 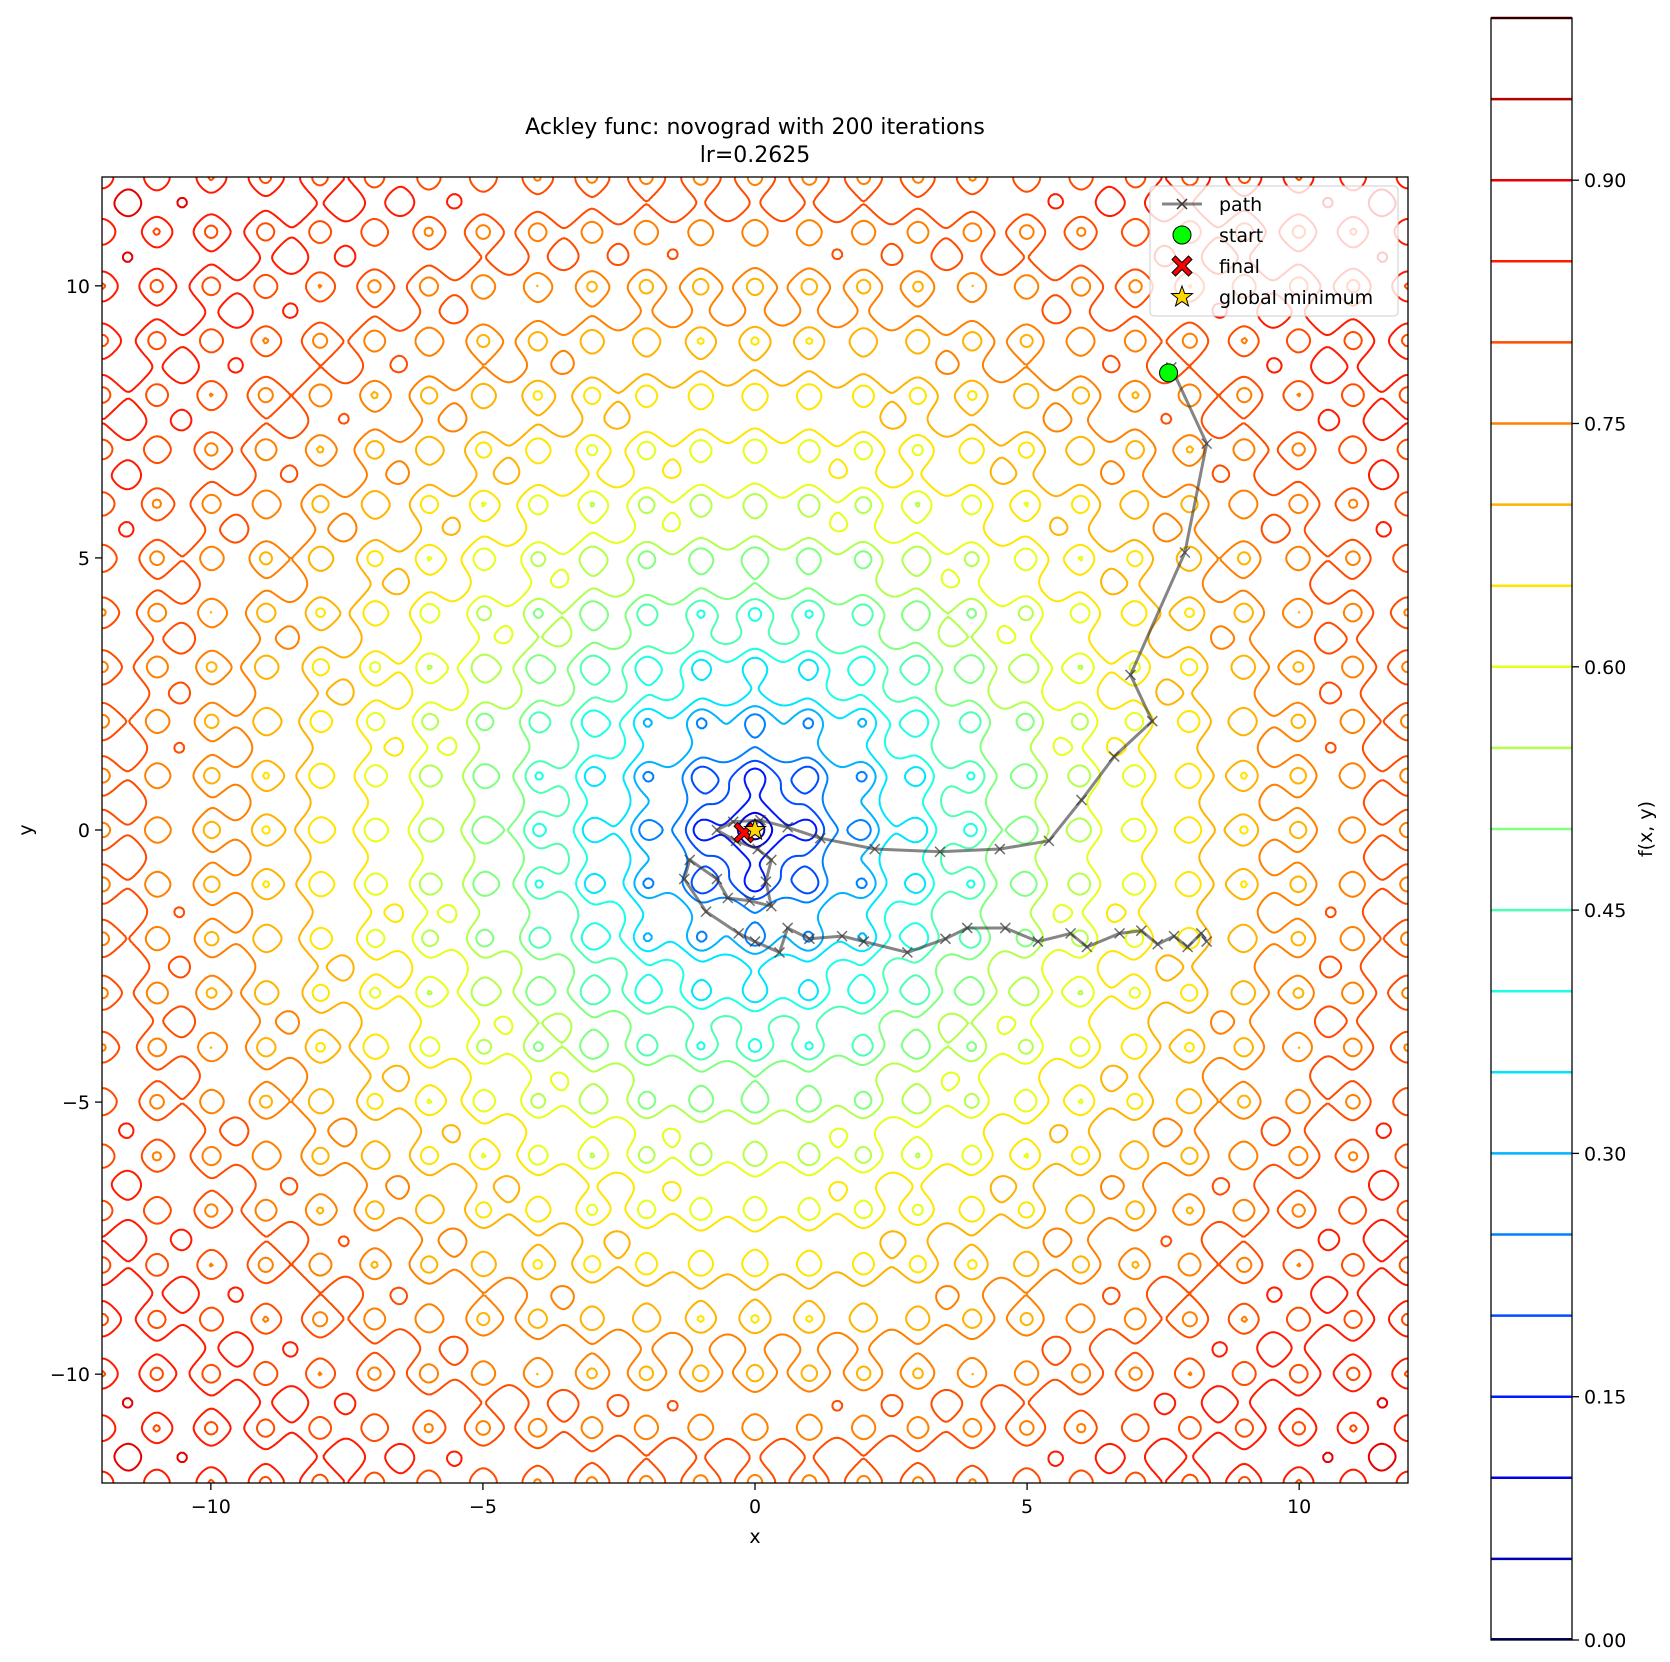 I want to click on chart-subtitle: lr=0.2625, so click(x=755, y=155).